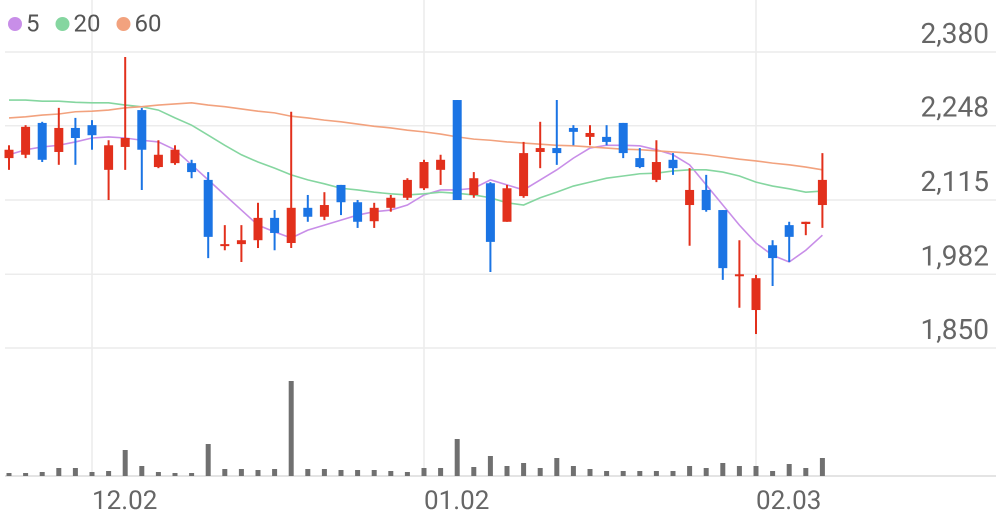 This screenshot has height=519, width=996. I want to click on legend-label: 5, so click(33, 23).